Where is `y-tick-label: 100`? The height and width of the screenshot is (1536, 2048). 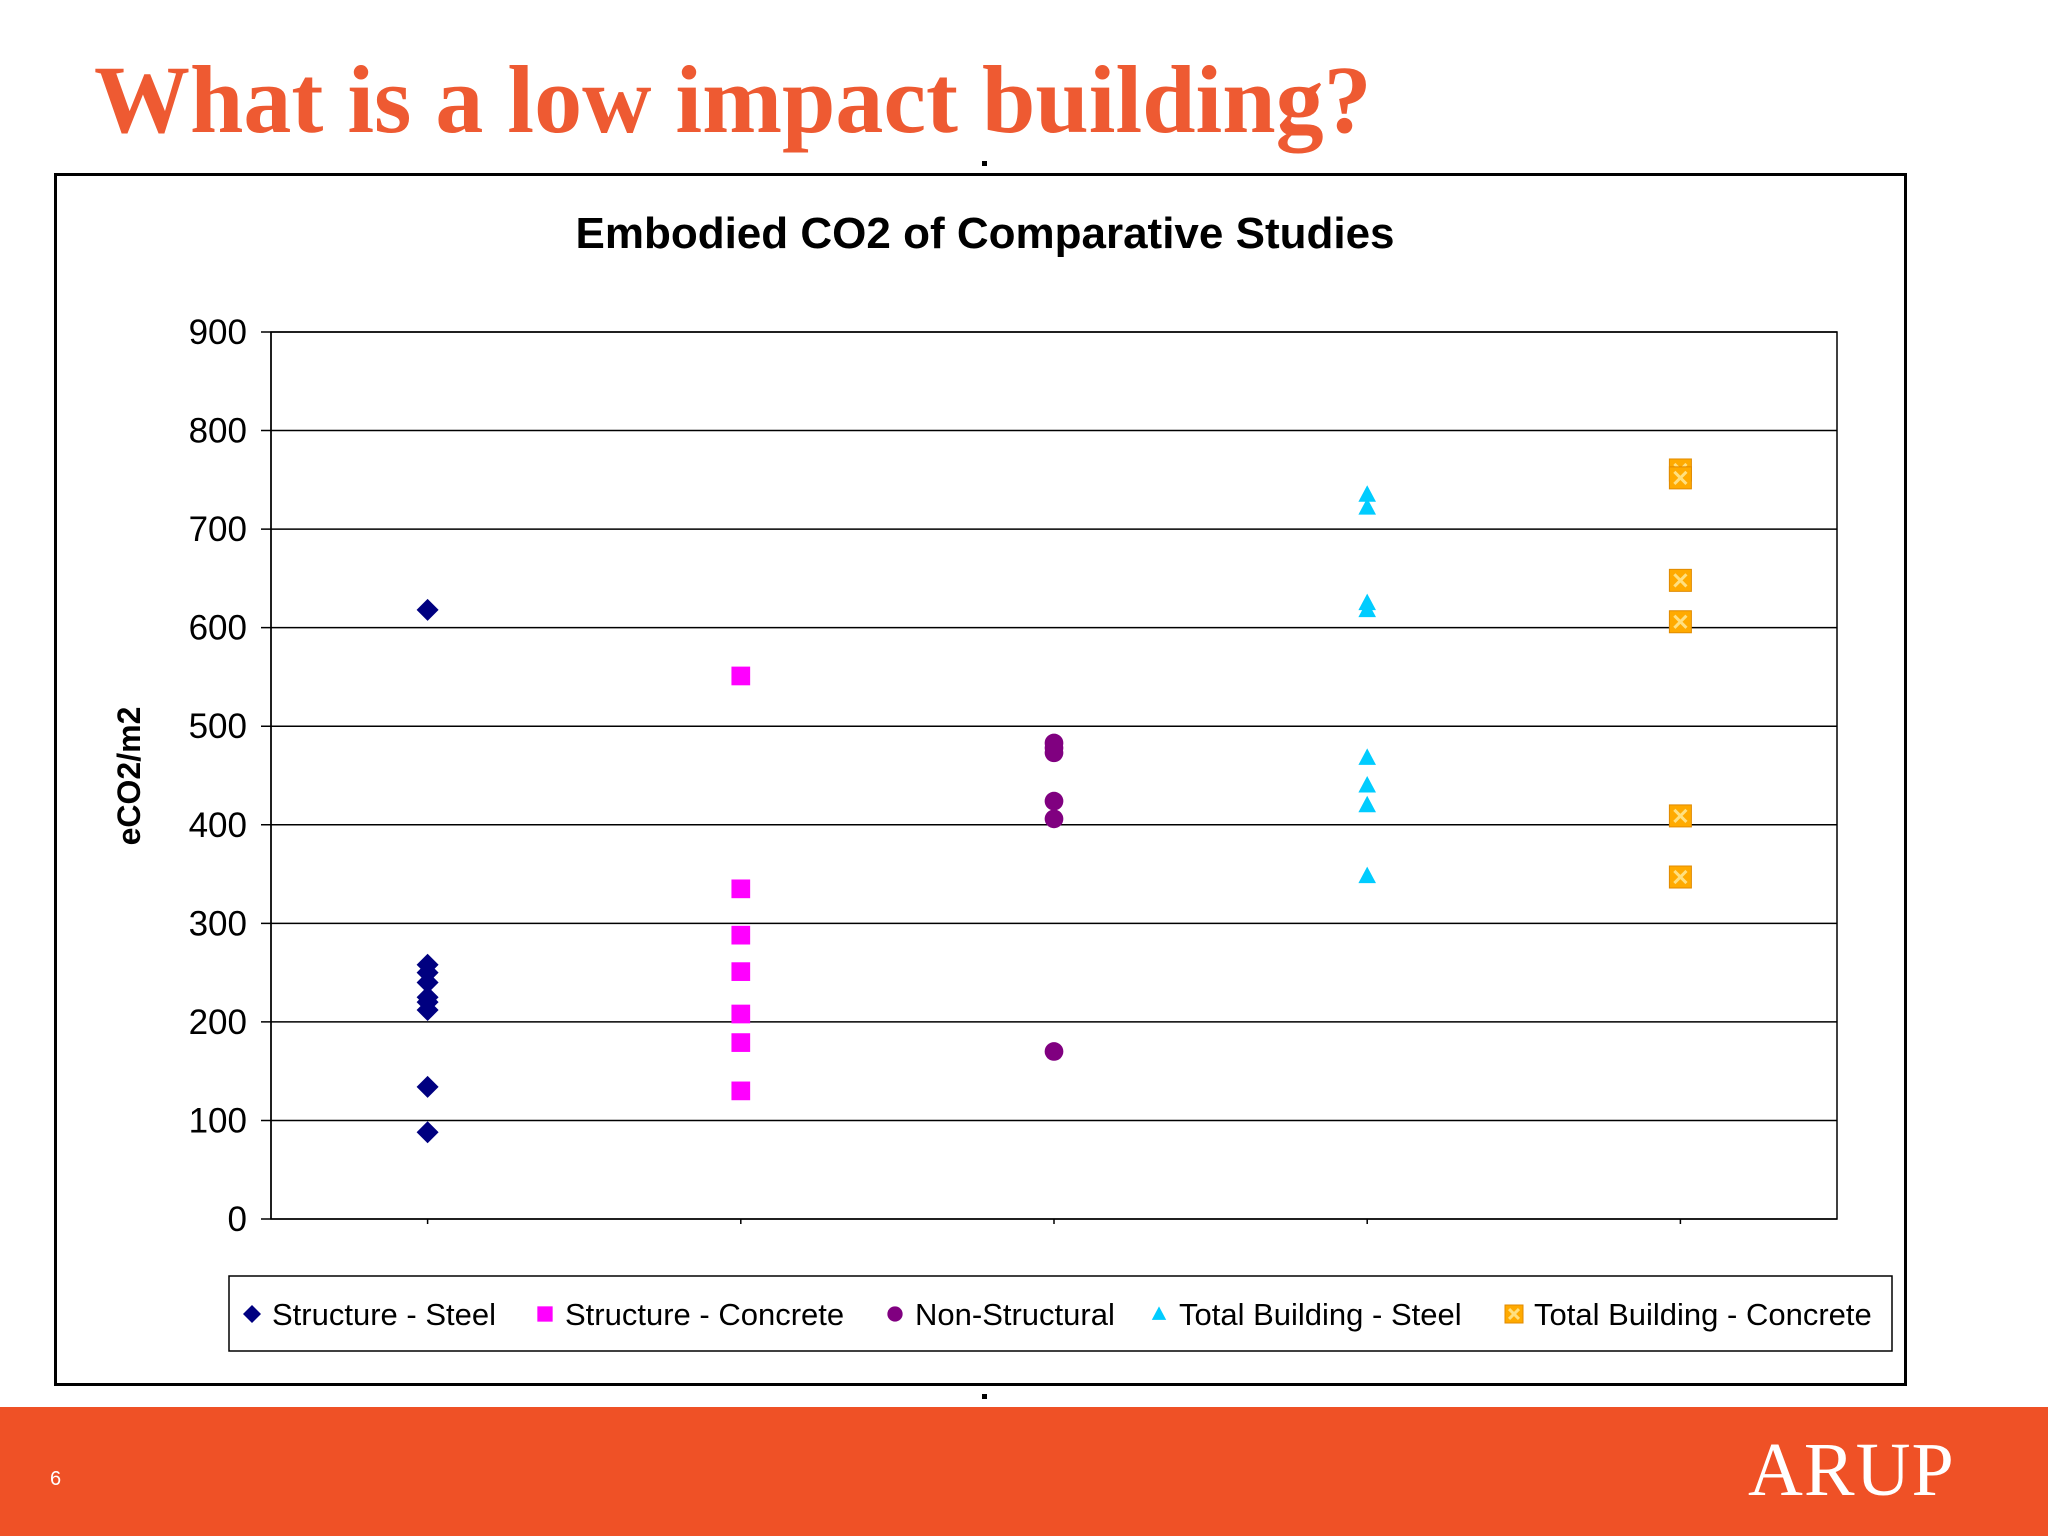
y-tick-label: 100 is located at coordinates (218, 1120).